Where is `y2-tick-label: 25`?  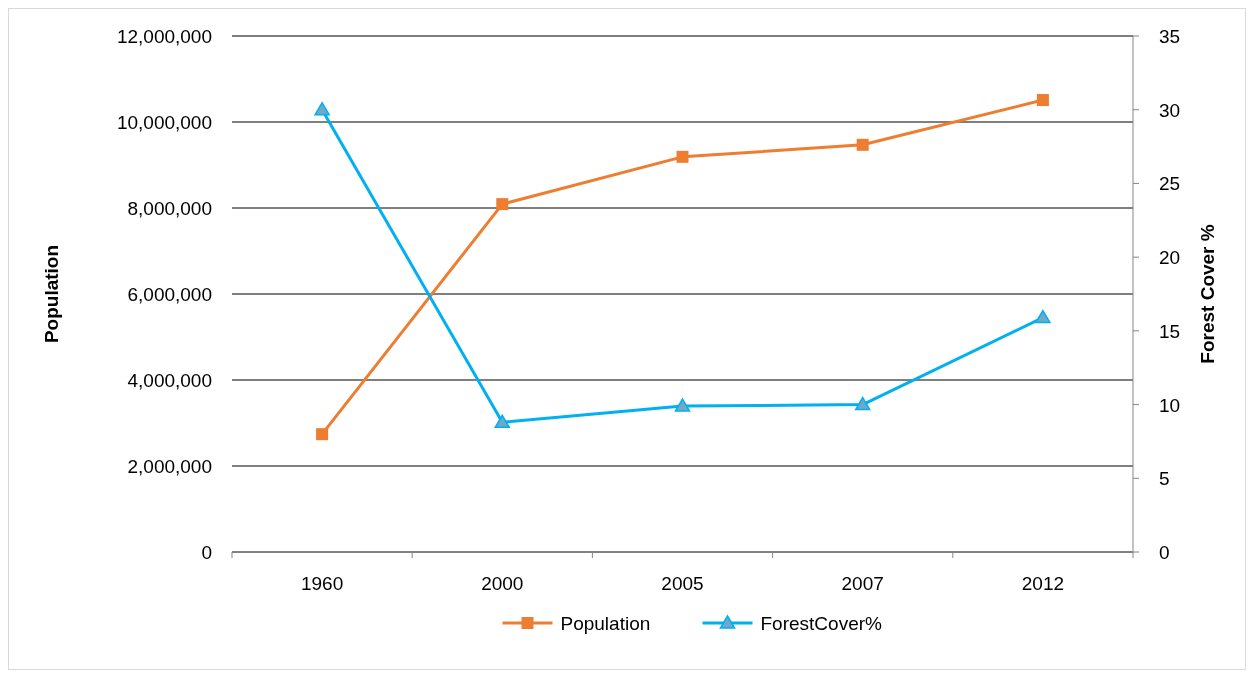 y2-tick-label: 25 is located at coordinates (1170, 184).